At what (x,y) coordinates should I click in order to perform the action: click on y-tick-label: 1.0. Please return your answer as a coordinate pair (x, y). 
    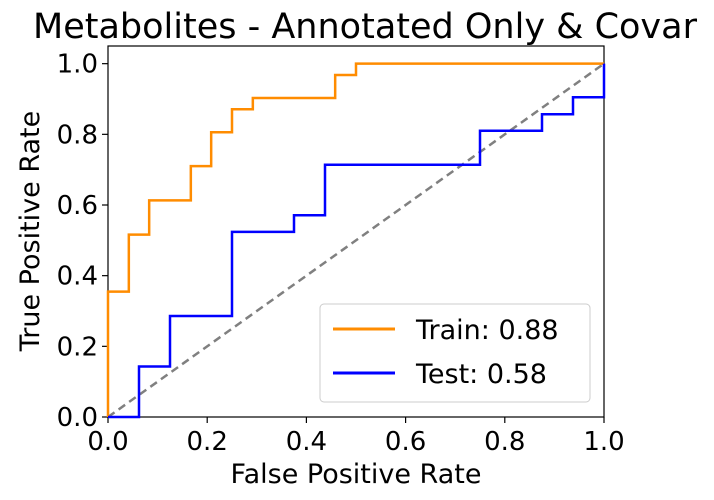
    Looking at the image, I should click on (77, 65).